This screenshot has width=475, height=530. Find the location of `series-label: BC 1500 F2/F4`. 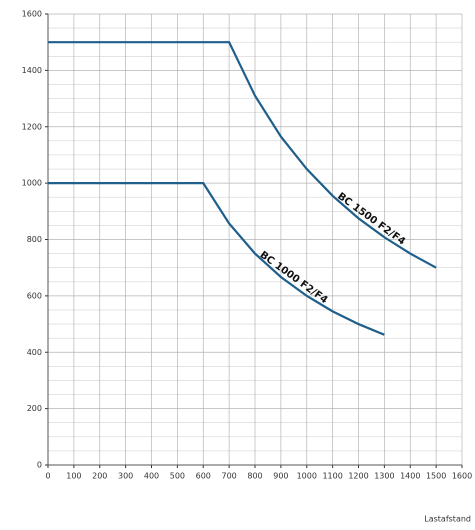

series-label: BC 1500 F2/F4 is located at coordinates (371, 219).